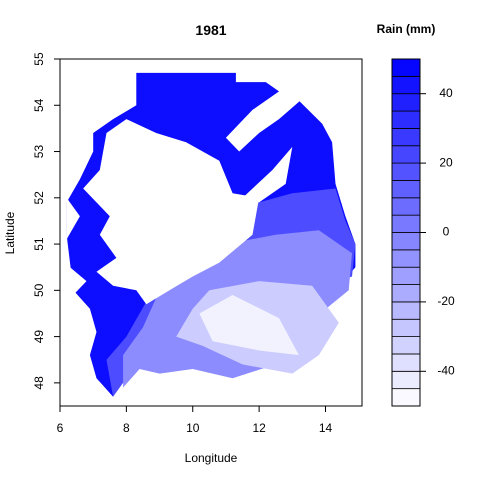  Describe the element at coordinates (39, 244) in the screenshot. I see `y-tick-label-51: 51` at that location.